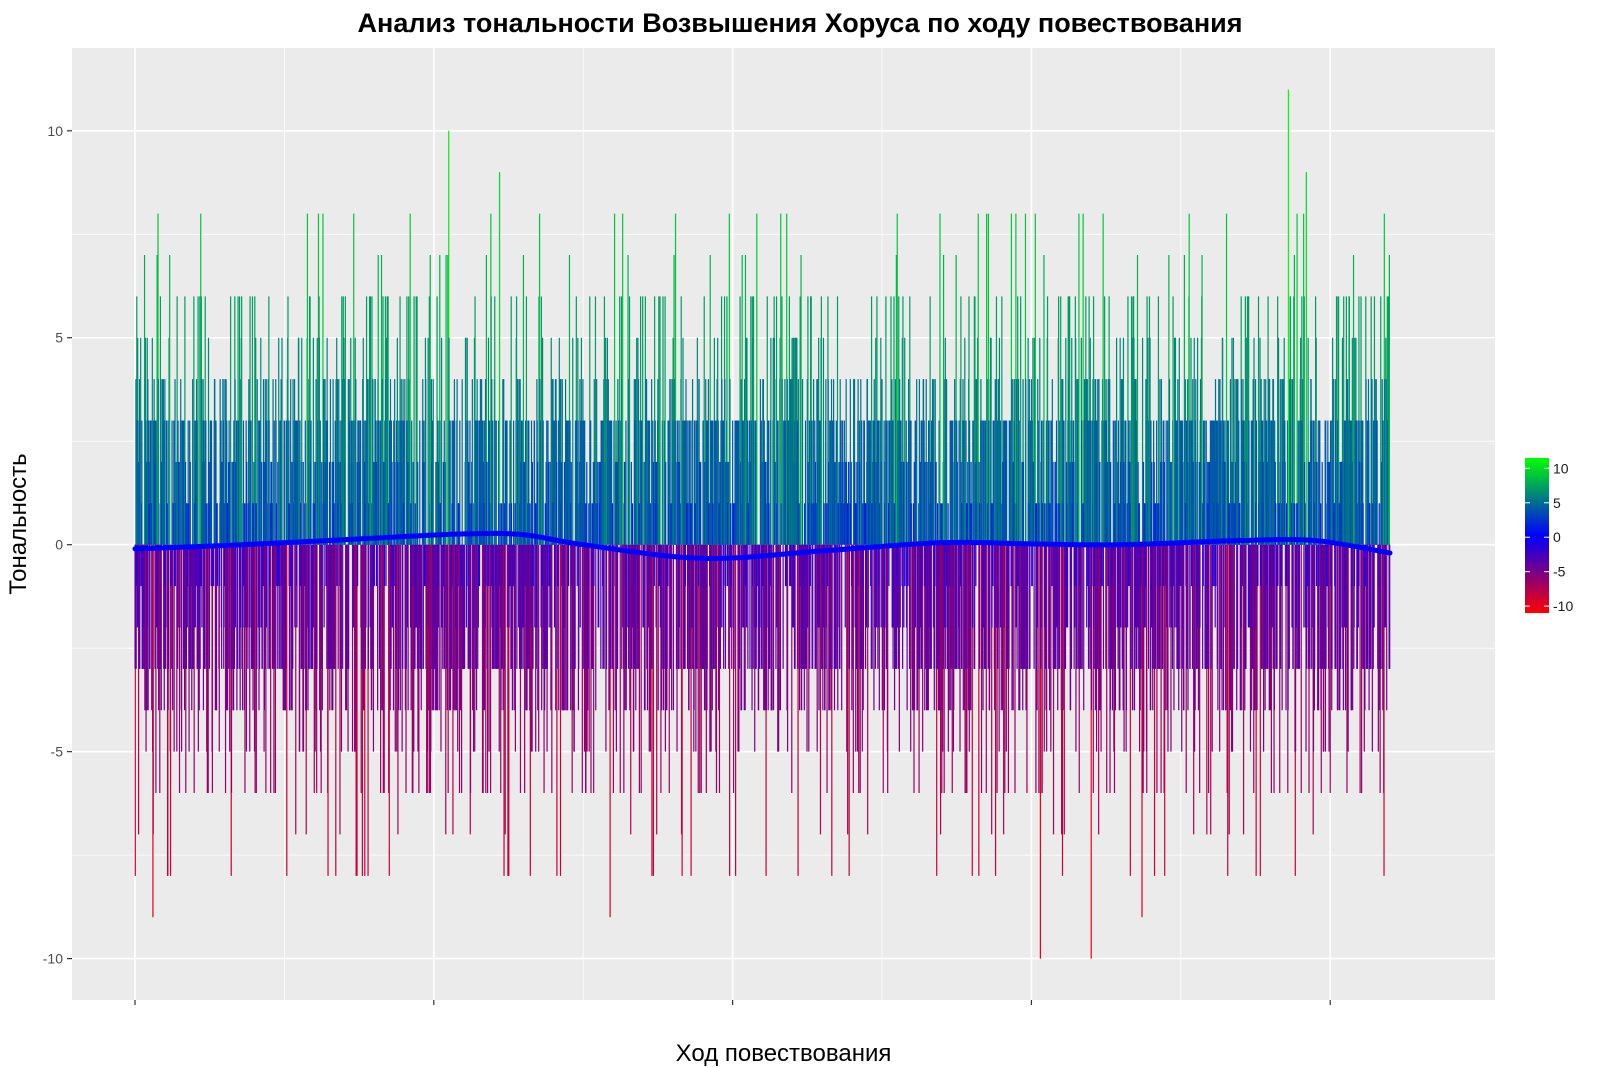 The width and height of the screenshot is (1600, 1068). I want to click on y-tick-label: 10, so click(55, 131).